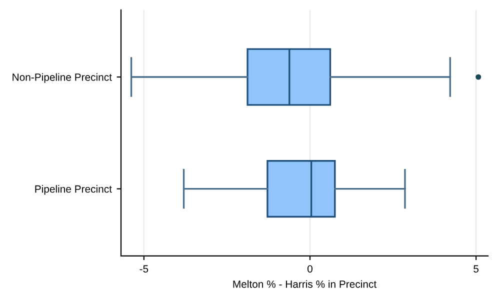  I want to click on x-axis-title: Melton % - Harris % in Precinct, so click(304, 284).